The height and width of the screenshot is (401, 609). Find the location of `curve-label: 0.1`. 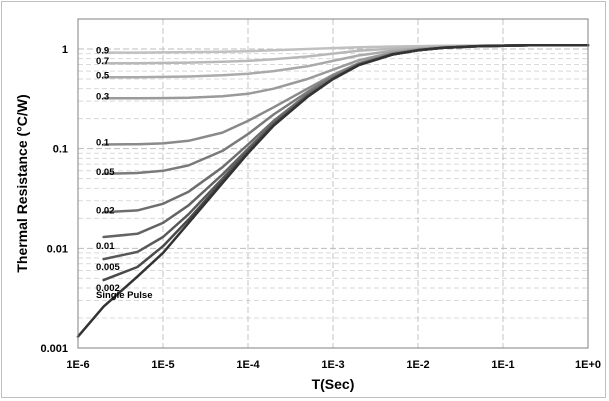

curve-label: 0.1 is located at coordinates (103, 143).